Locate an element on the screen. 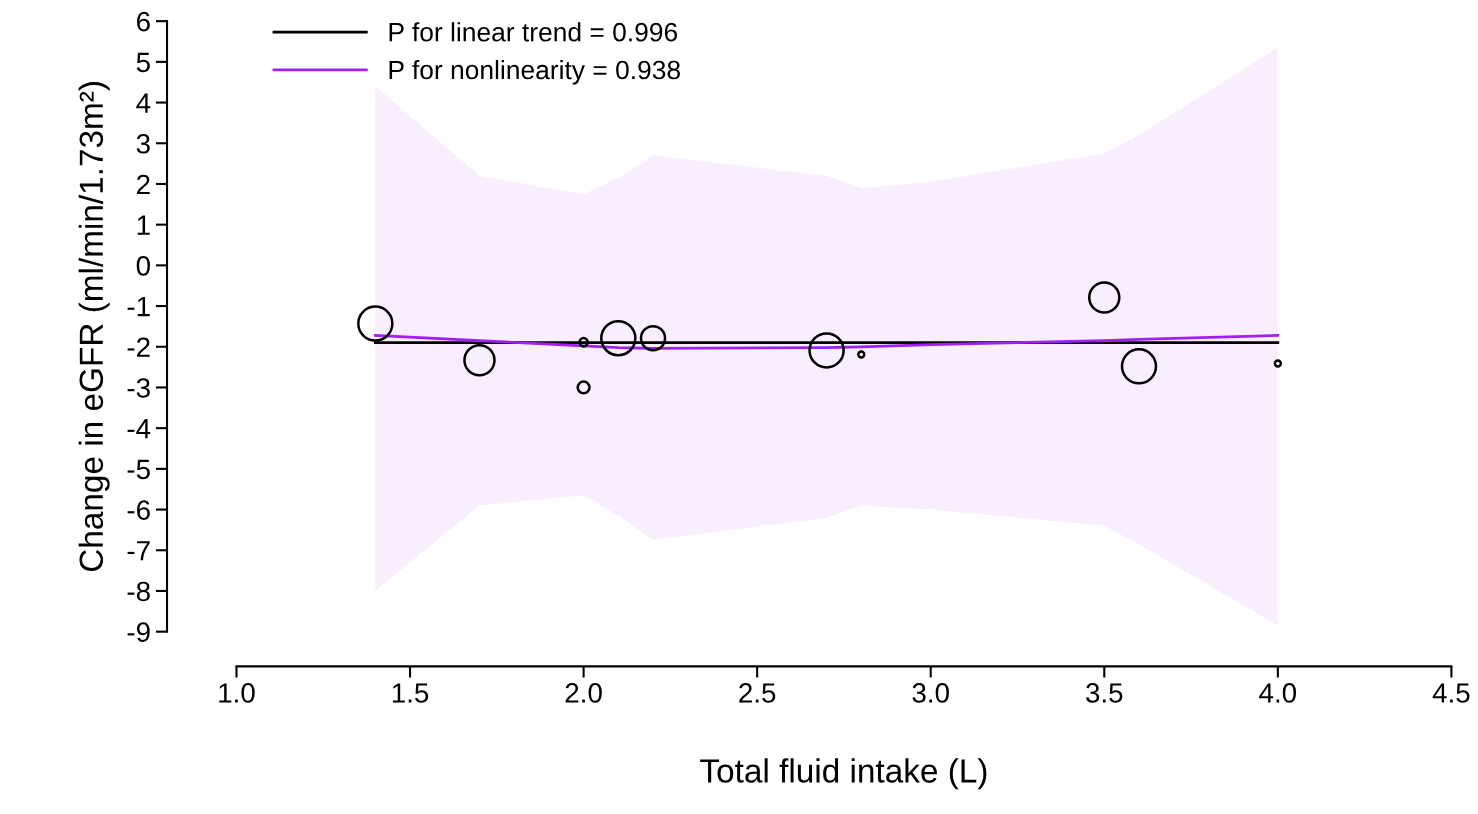 The height and width of the screenshot is (814, 1478). legend-label: P for nonlinearity = 0.938 is located at coordinates (534, 72).